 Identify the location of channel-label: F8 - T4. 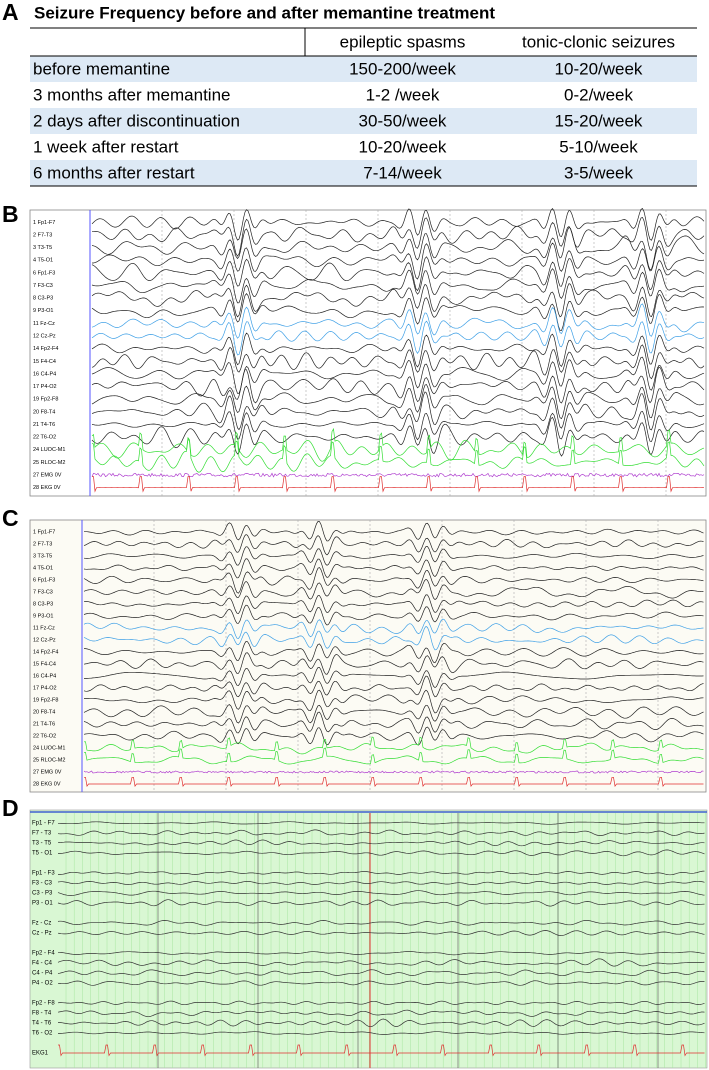
(42, 1014).